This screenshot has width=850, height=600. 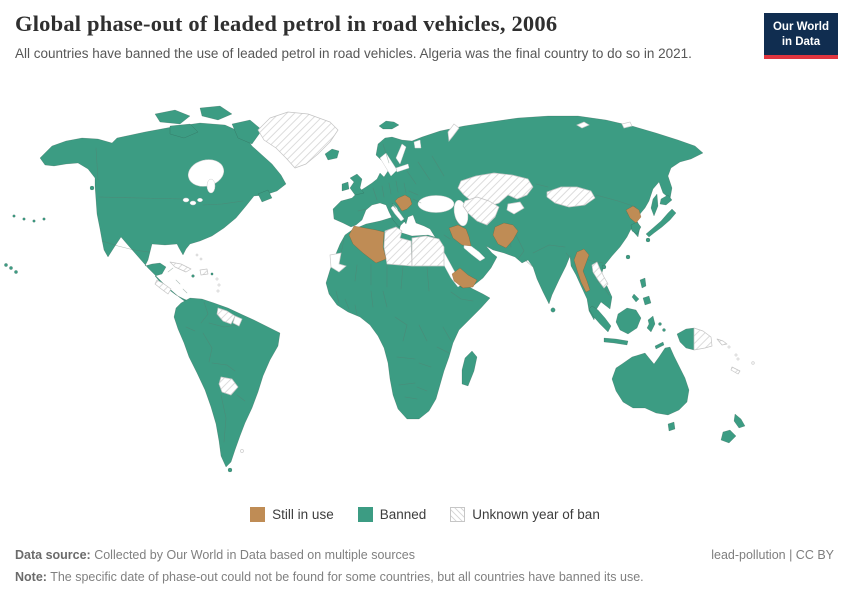 What do you see at coordinates (345, 186) in the screenshot?
I see `country-ireland` at bounding box center [345, 186].